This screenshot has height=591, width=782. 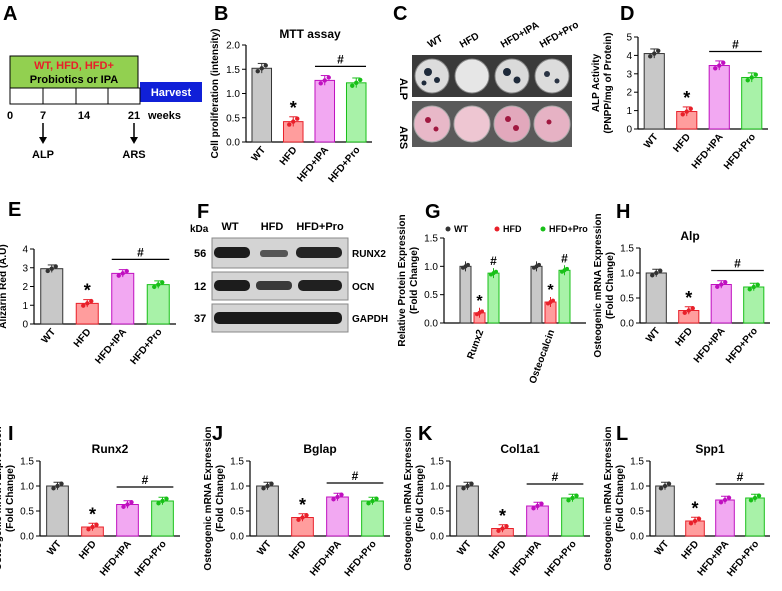 I want to click on chart-title: Bglap, so click(x=319, y=449).